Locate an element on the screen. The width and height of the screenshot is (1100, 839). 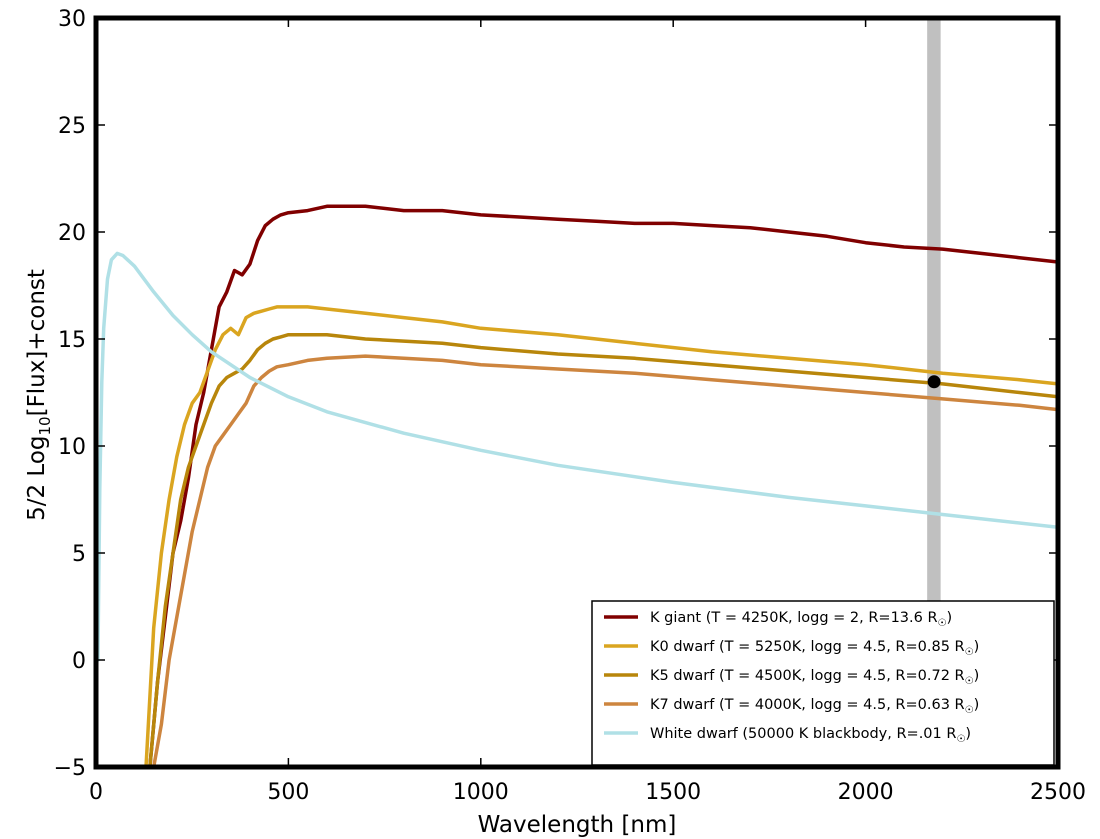
y-tick-label: 10 is located at coordinates (72, 447).